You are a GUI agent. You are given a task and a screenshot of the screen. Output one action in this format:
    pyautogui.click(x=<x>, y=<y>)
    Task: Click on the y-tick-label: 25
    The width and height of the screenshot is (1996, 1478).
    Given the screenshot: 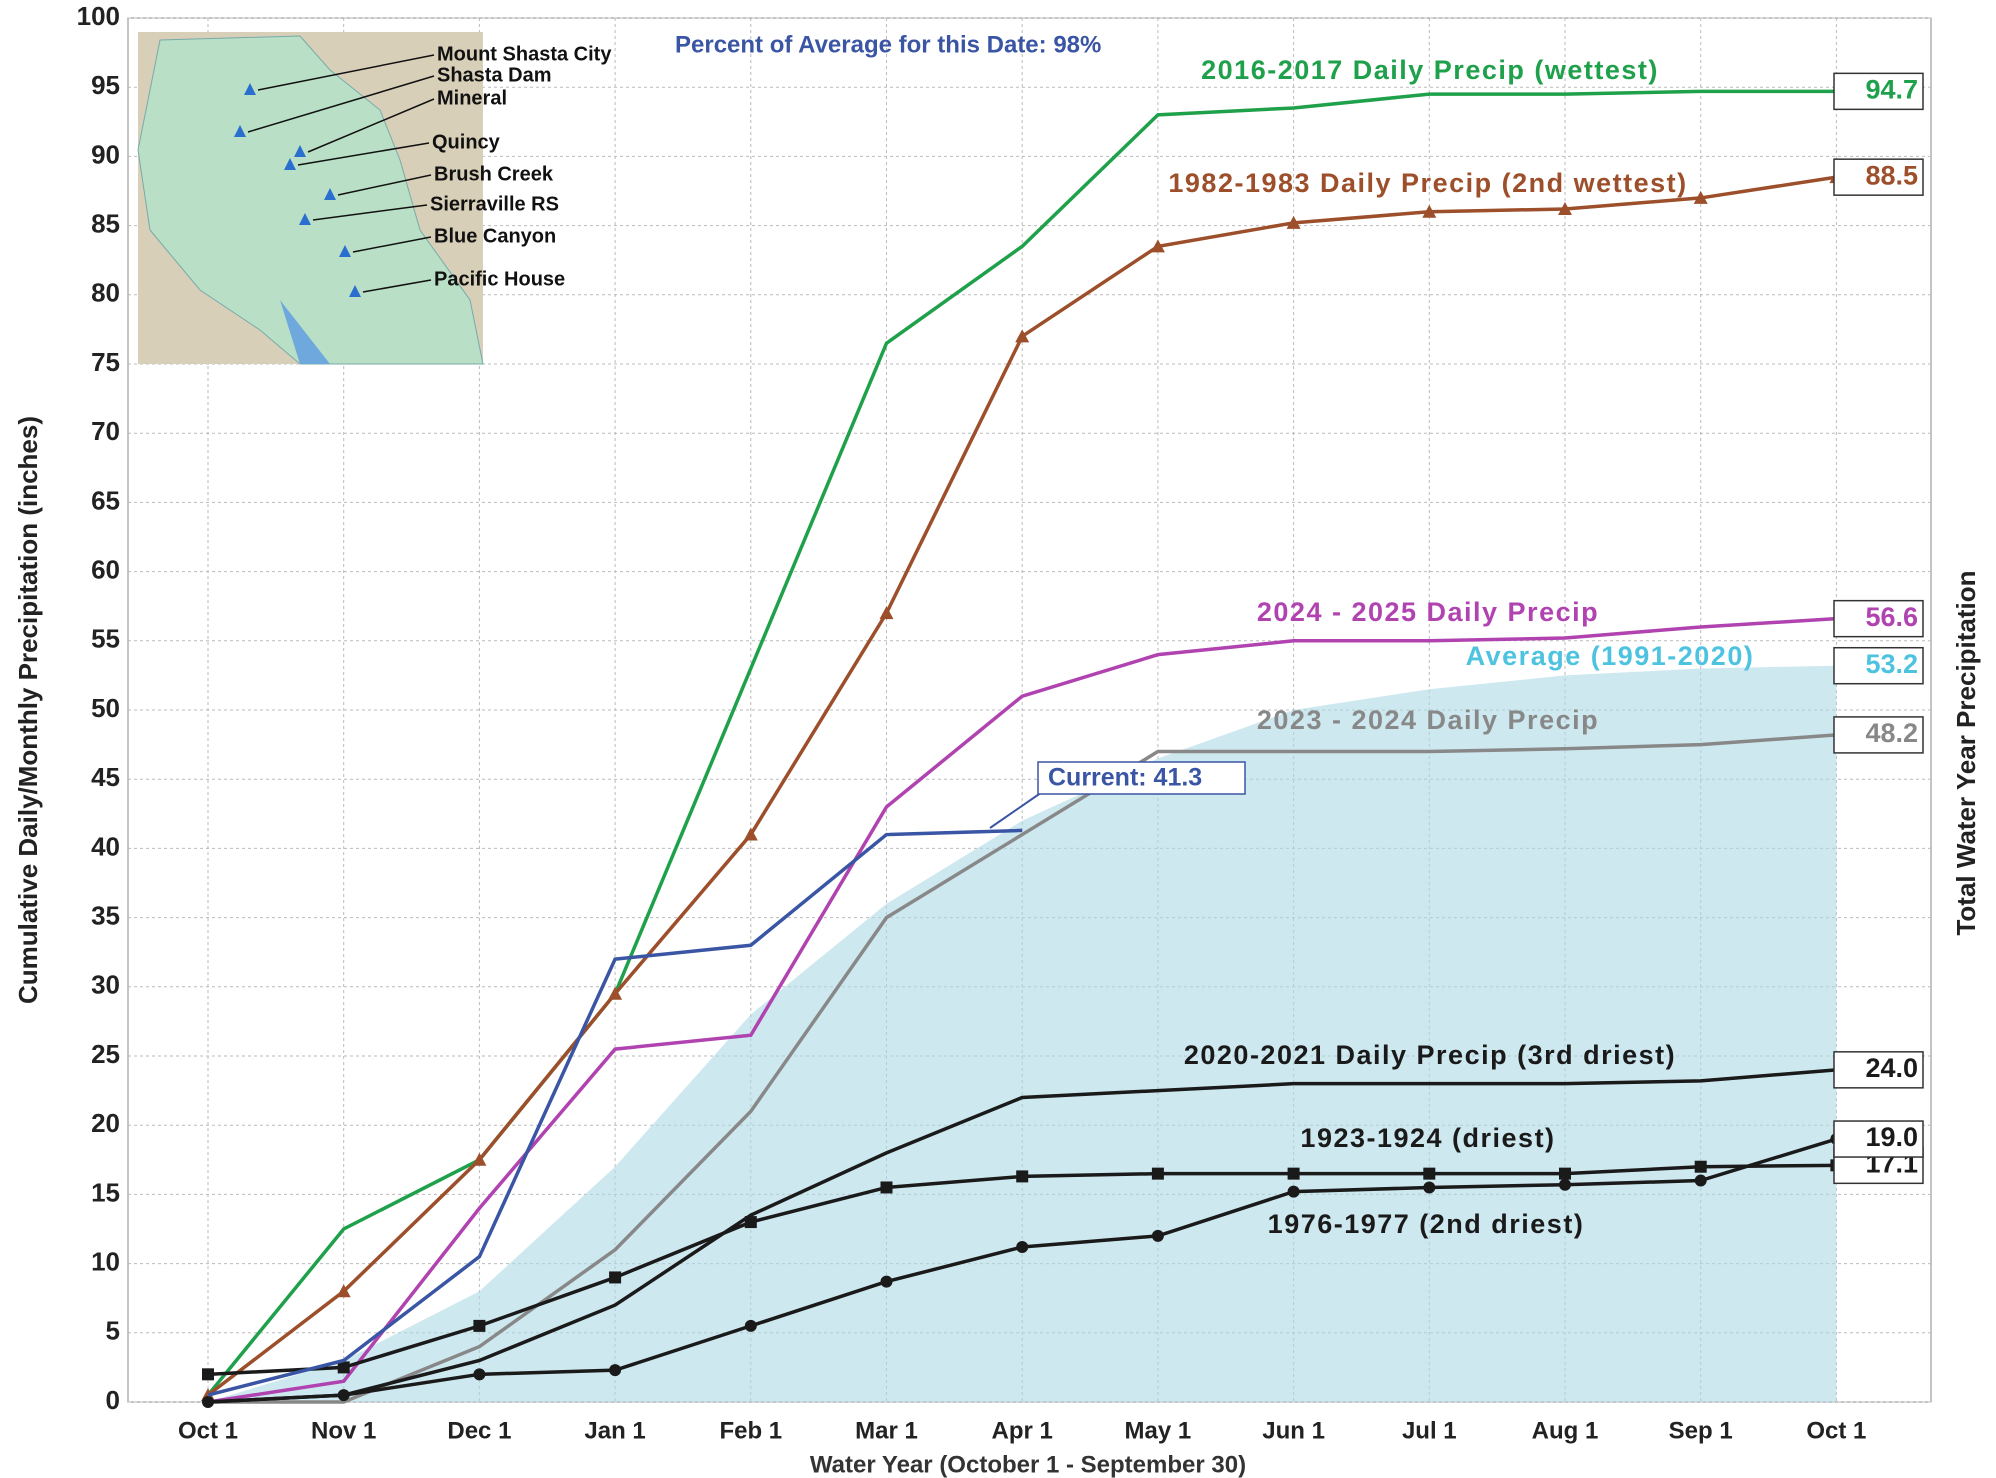 What is the action you would take?
    pyautogui.click(x=105, y=1054)
    